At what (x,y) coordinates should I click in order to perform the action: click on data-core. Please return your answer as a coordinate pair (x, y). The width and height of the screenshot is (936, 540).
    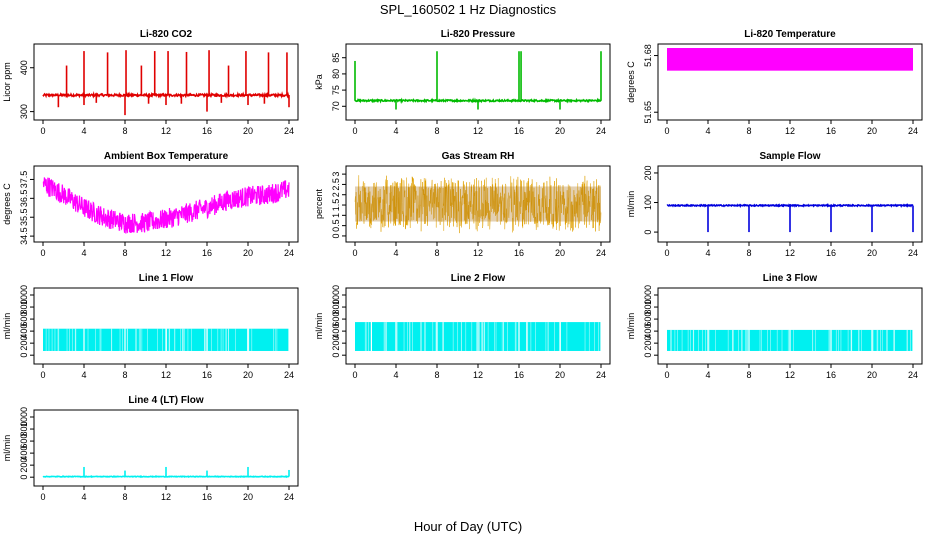
    Looking at the image, I should click on (478, 204).